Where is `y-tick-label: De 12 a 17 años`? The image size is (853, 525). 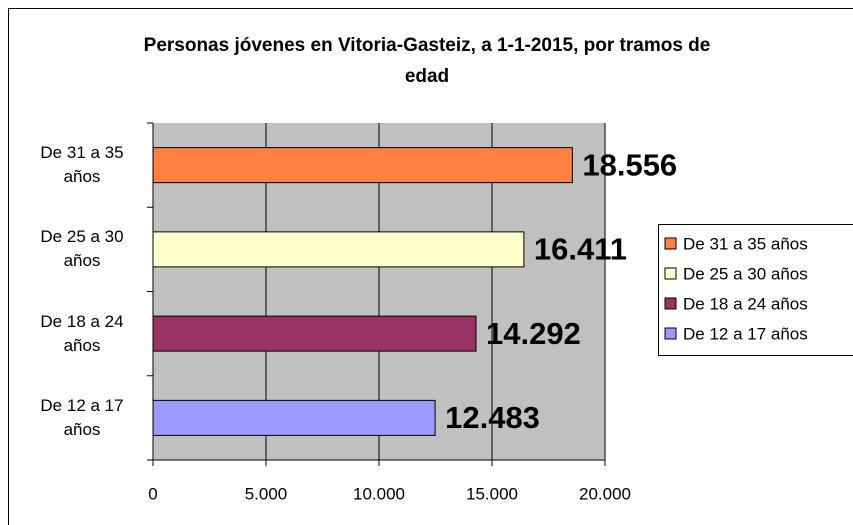 y-tick-label: De 12 a 17 años is located at coordinates (82, 417).